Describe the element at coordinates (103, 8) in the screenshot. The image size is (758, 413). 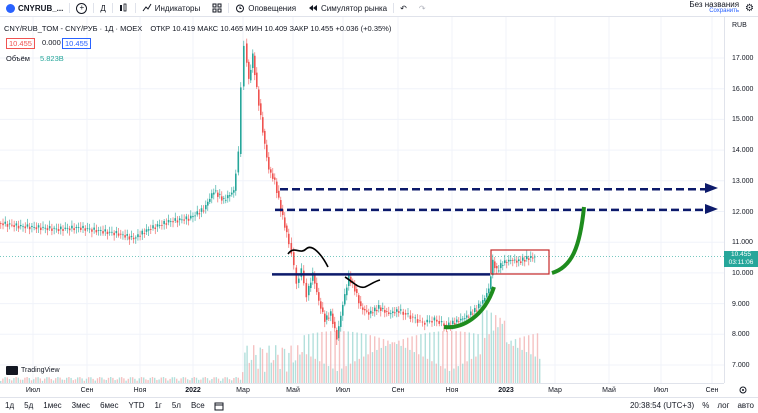
I see `timeframe-button: Д` at that location.